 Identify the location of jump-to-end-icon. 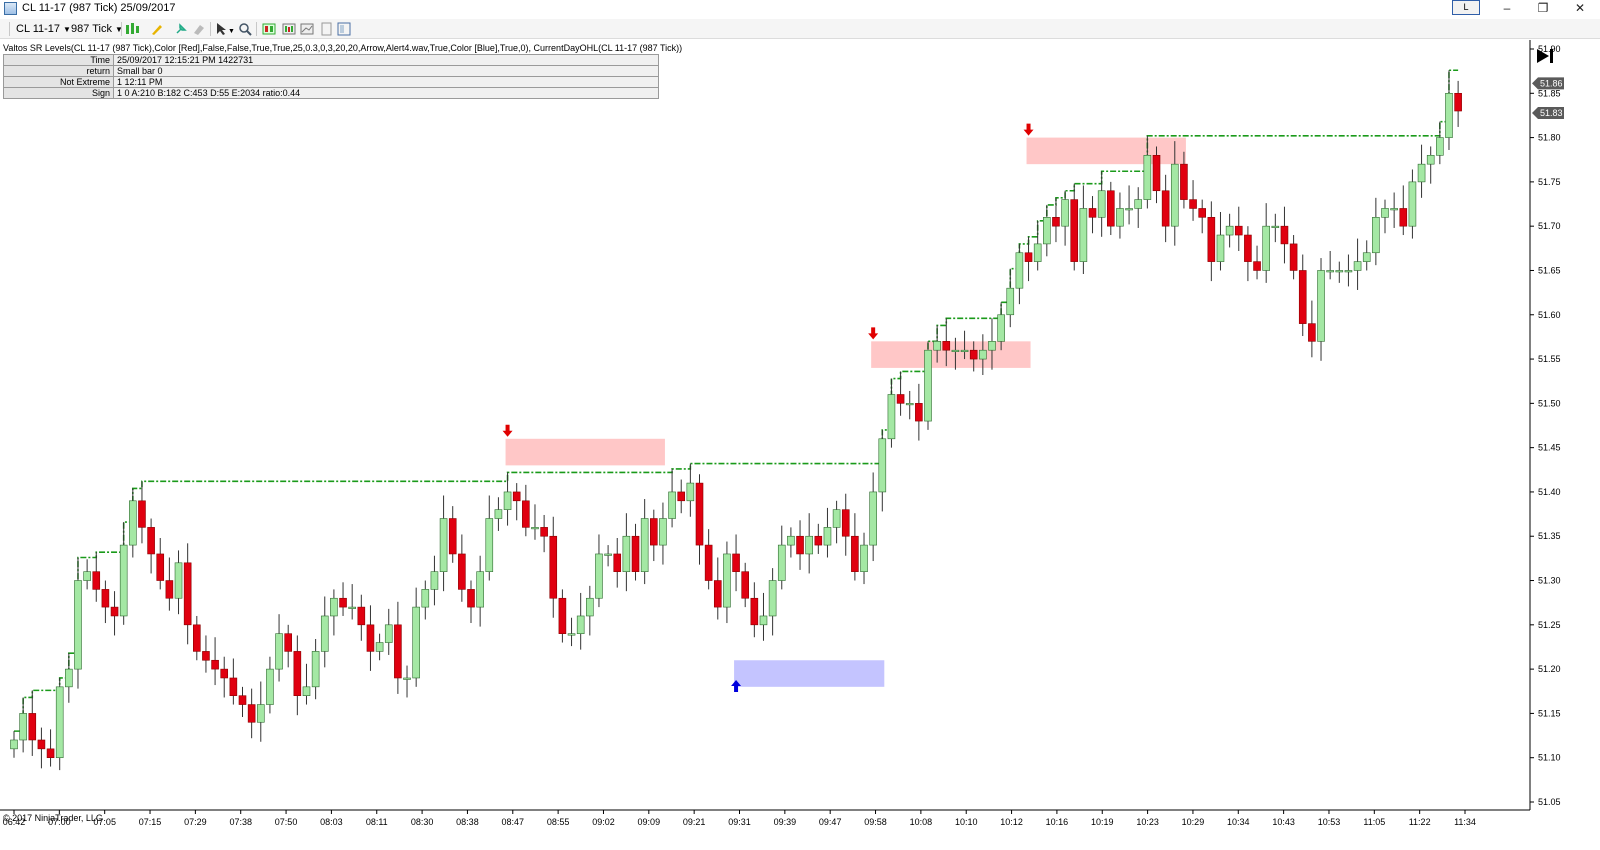
(1545, 56).